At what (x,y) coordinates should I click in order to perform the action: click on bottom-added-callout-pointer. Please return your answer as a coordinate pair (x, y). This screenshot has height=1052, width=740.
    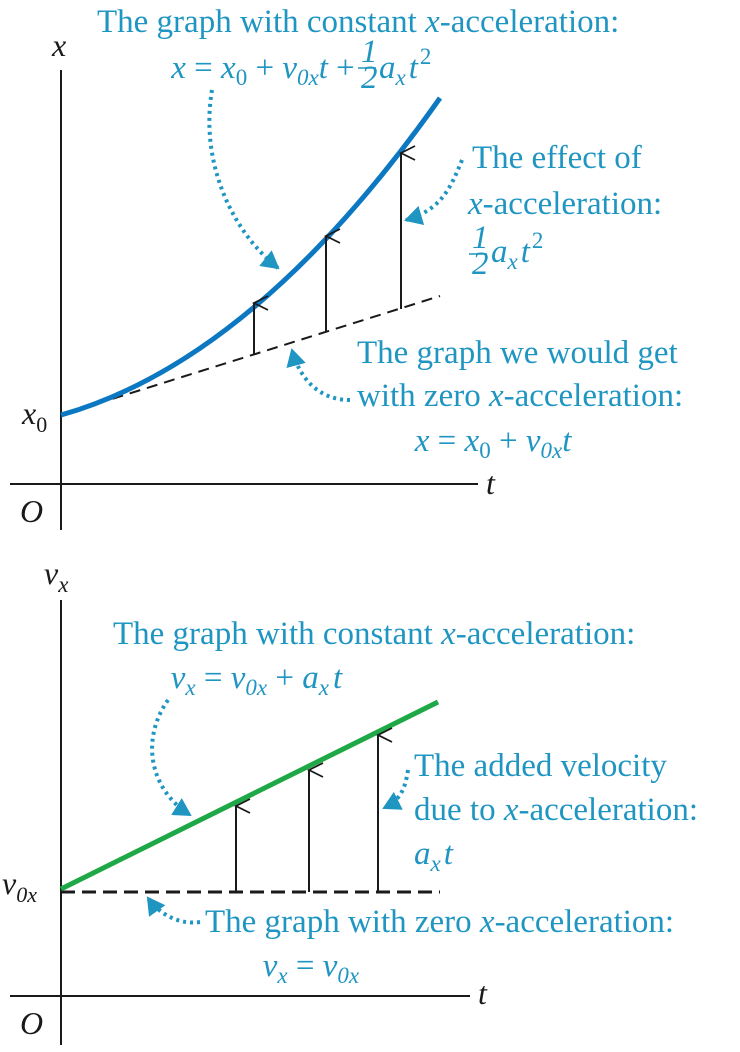
    Looking at the image, I should click on (396, 789).